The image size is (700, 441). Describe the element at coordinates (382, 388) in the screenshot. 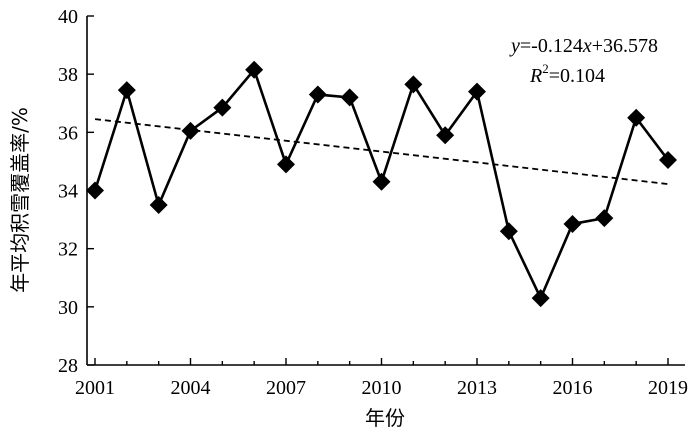

I see `x-tick-label: 2010` at that location.